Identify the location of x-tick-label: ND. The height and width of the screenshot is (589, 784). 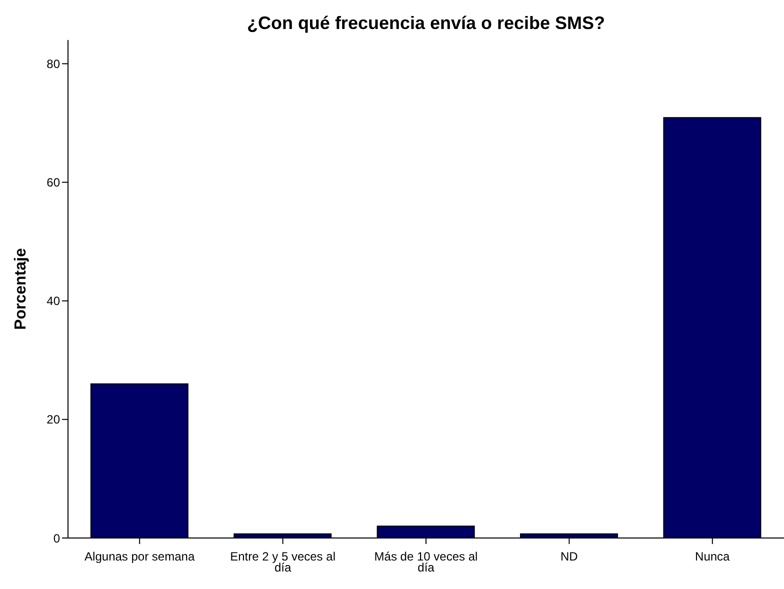
(569, 557).